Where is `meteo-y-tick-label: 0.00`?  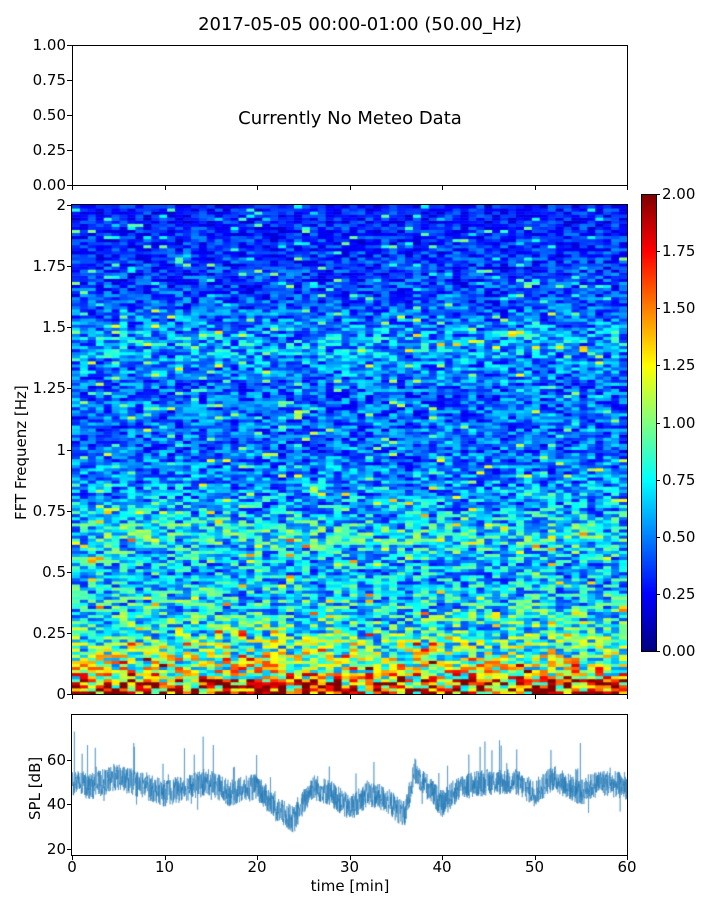 meteo-y-tick-label: 0.00 is located at coordinates (49, 185).